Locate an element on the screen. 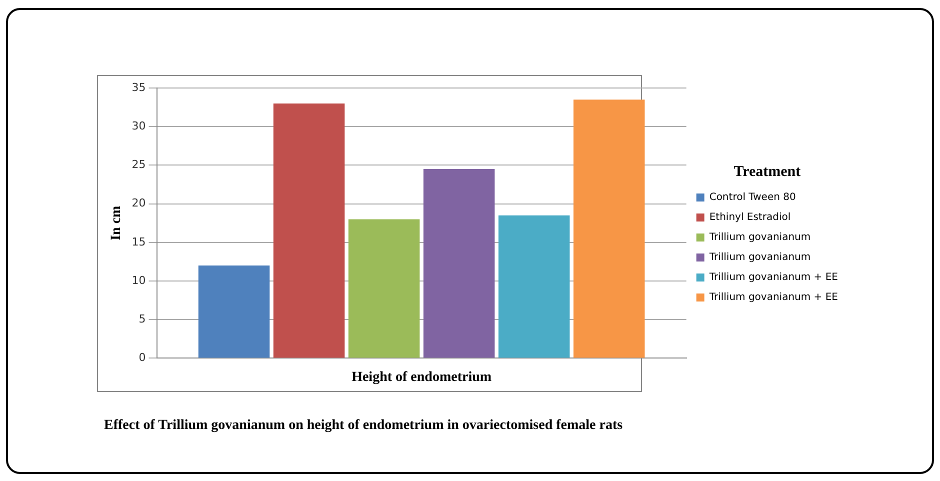 This screenshot has width=940, height=481. legend-label: Control Tween 80 is located at coordinates (752, 198).